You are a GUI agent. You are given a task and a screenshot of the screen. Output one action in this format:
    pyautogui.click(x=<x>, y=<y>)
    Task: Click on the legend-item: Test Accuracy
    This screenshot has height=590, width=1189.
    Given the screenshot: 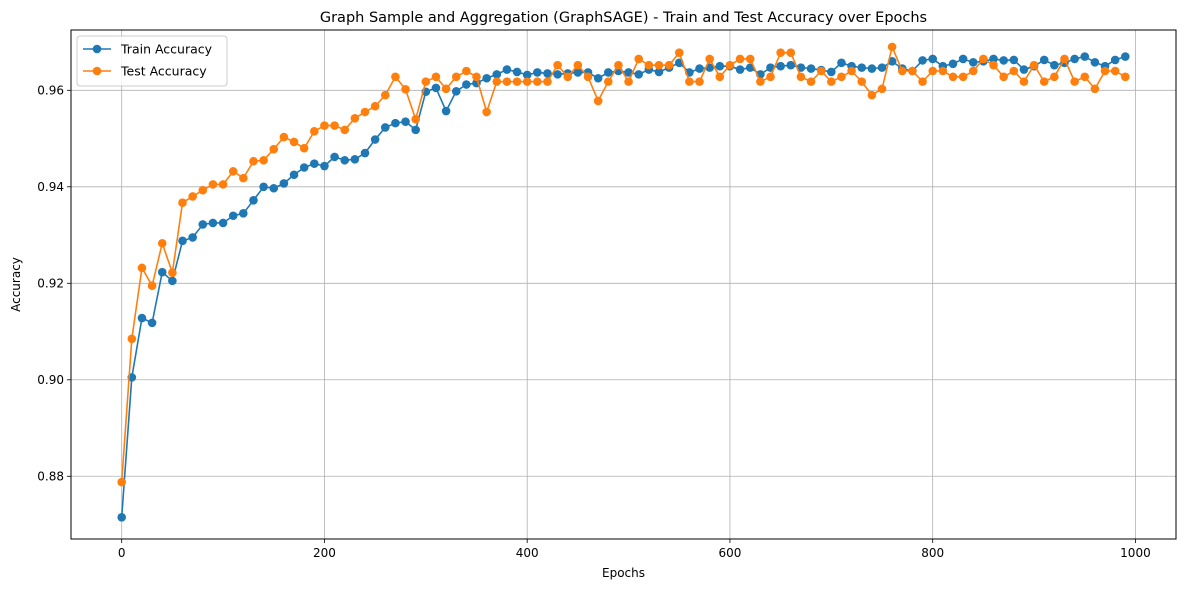 What is the action you would take?
    pyautogui.click(x=145, y=71)
    